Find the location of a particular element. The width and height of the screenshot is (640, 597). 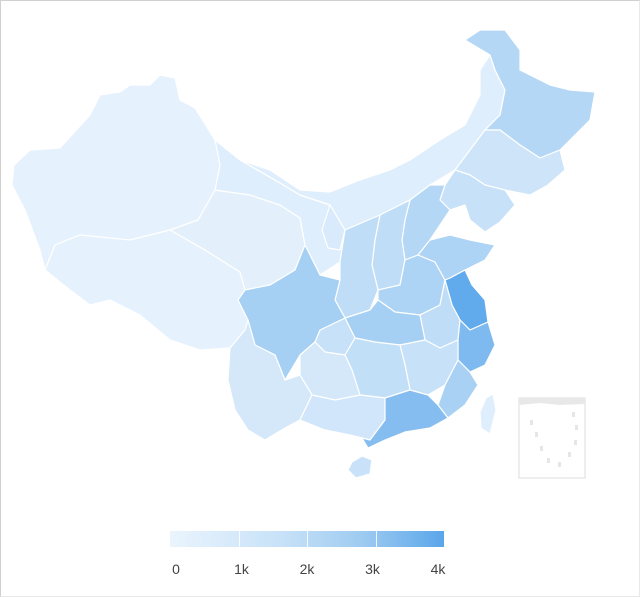

region-shandong is located at coordinates (456, 257).